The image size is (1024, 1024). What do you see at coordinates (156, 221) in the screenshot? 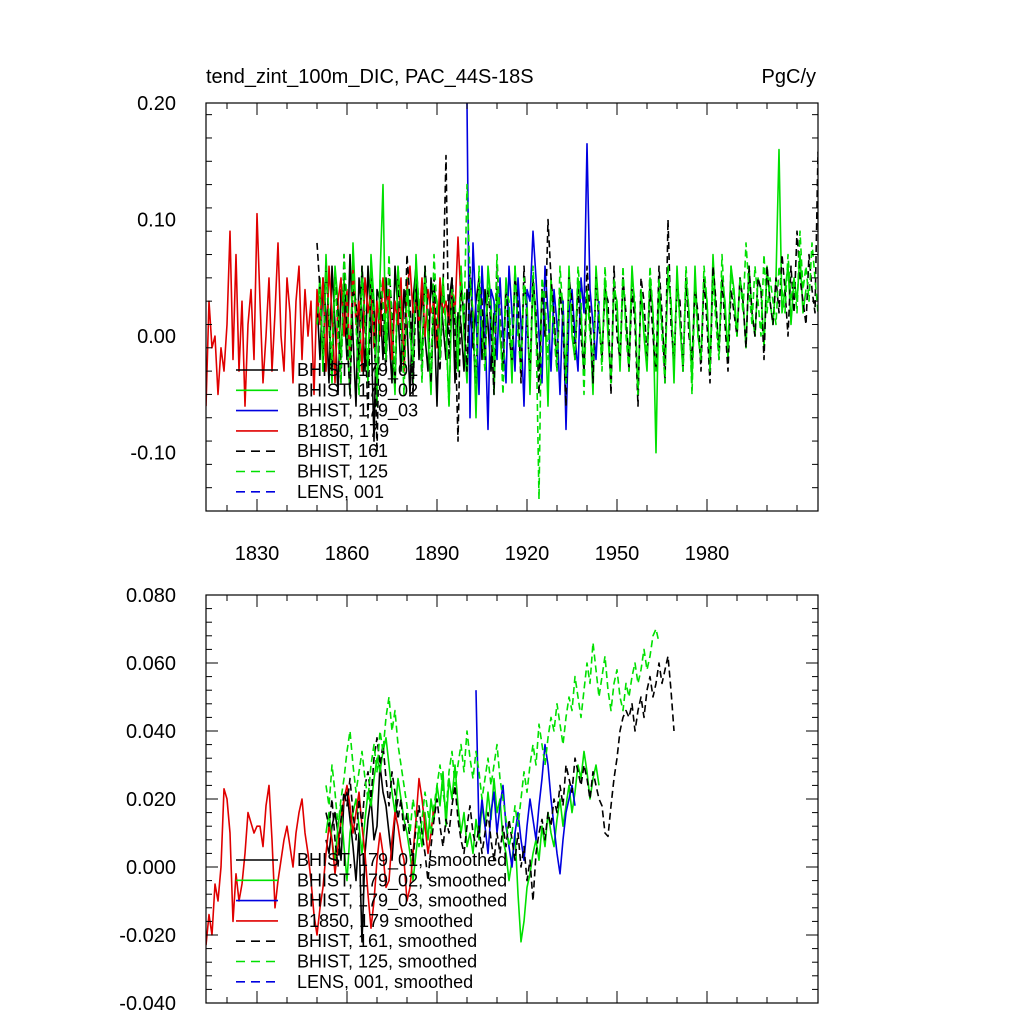
I see `y-tick-label: 0.10` at bounding box center [156, 221].